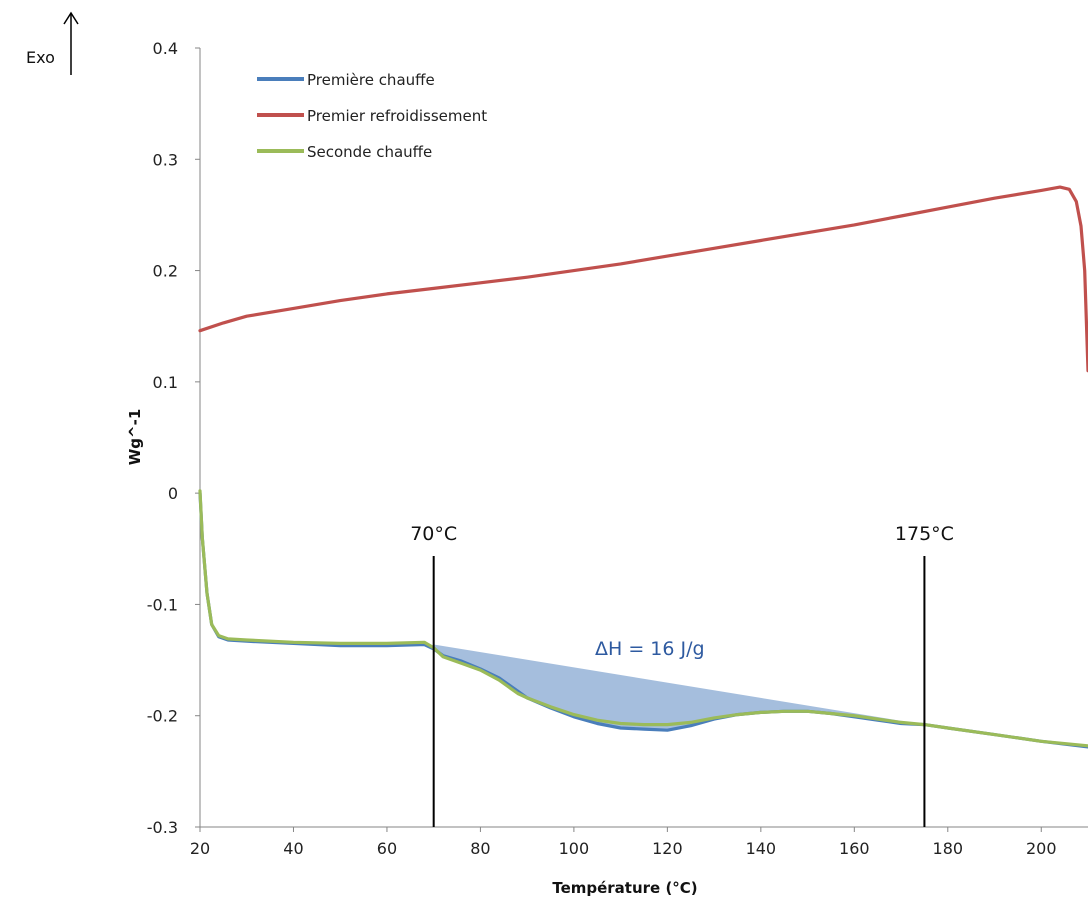  What do you see at coordinates (397, 116) in the screenshot?
I see `legend-label: Premier refroidissement` at bounding box center [397, 116].